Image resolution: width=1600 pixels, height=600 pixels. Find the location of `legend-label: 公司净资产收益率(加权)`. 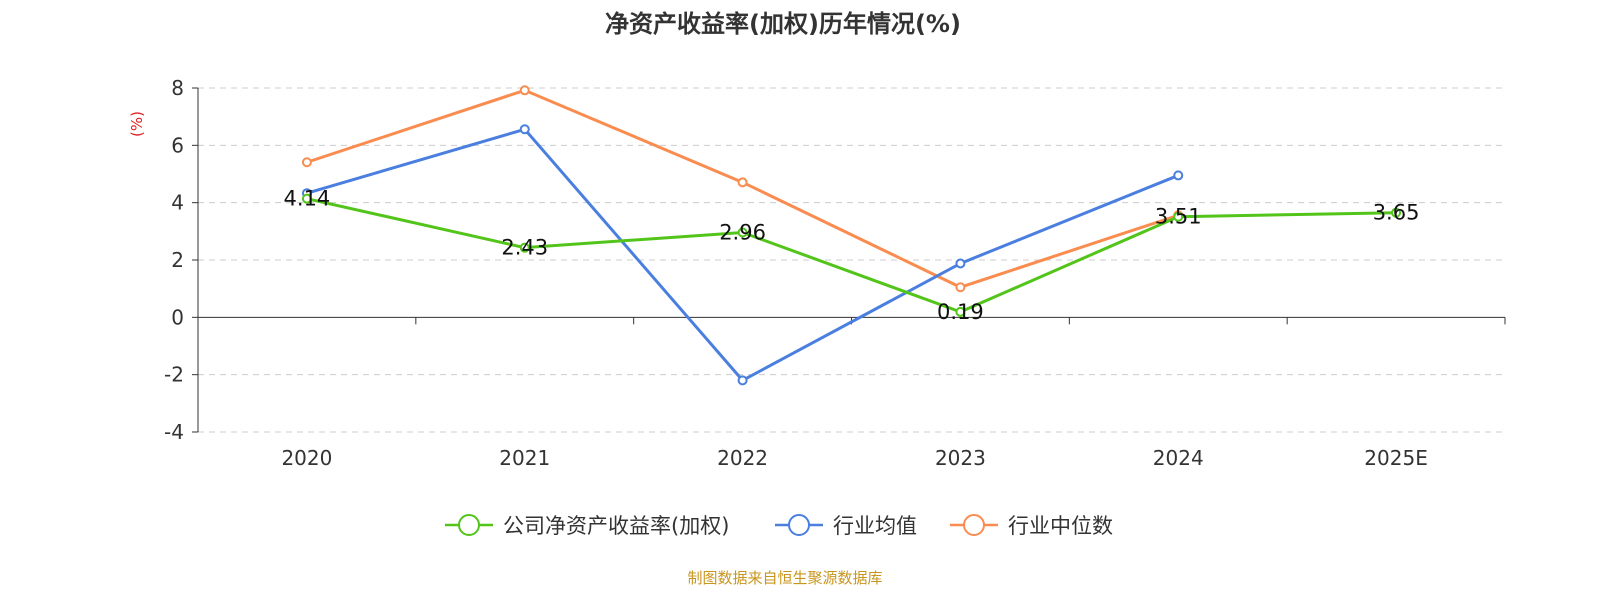

legend-label: 公司净资产收益率(加权) is located at coordinates (616, 526).